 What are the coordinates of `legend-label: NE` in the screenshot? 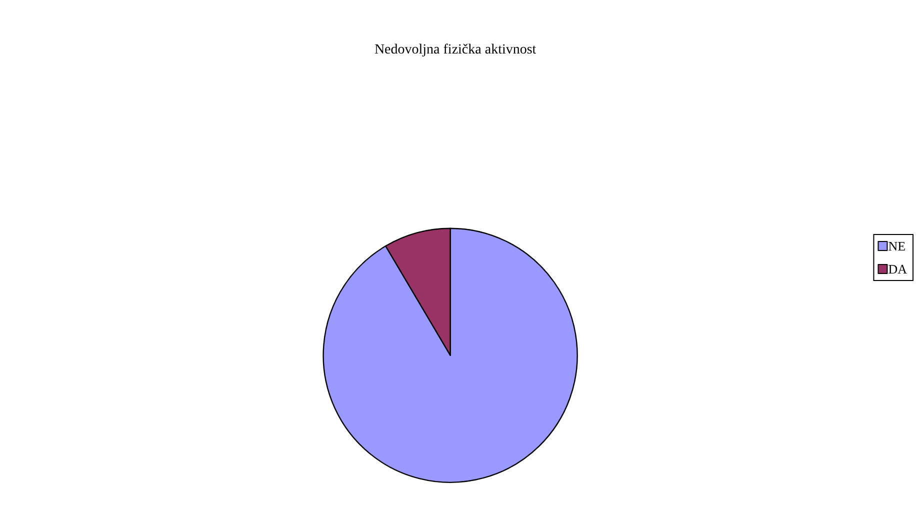 It's located at (897, 246).